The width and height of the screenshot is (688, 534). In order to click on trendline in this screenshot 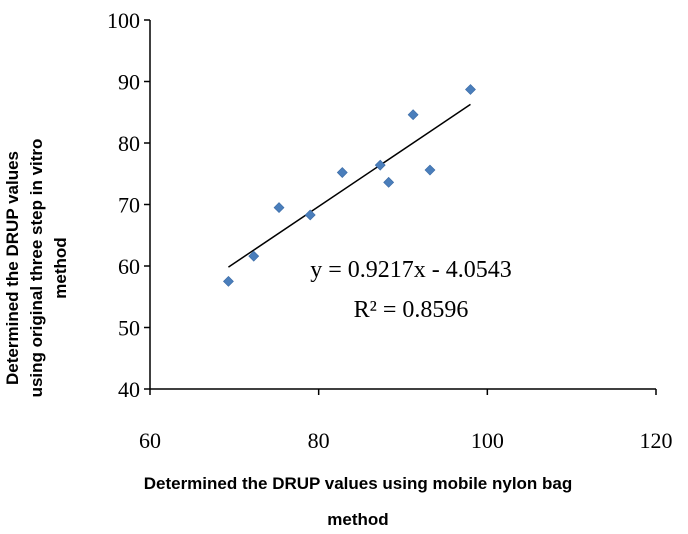, I will do `click(349, 185)`.